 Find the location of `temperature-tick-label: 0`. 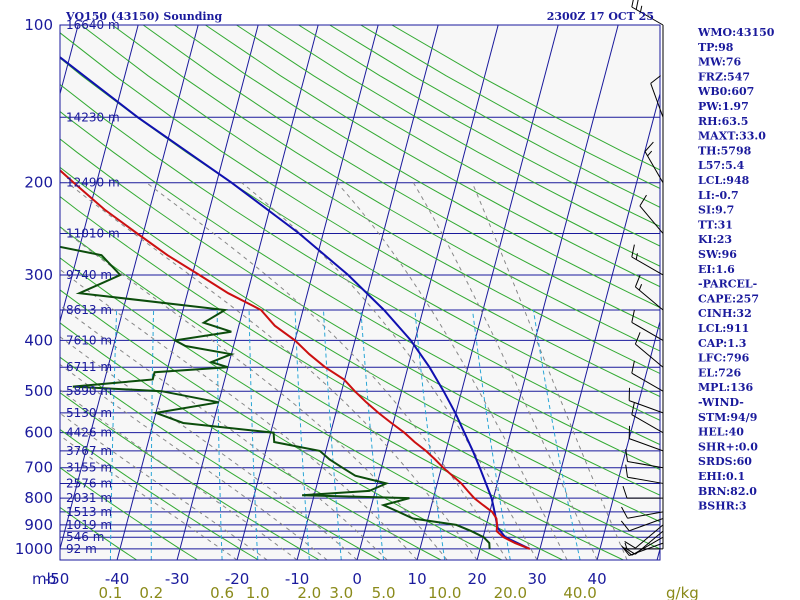

temperature-tick-label: 0 is located at coordinates (357, 579).